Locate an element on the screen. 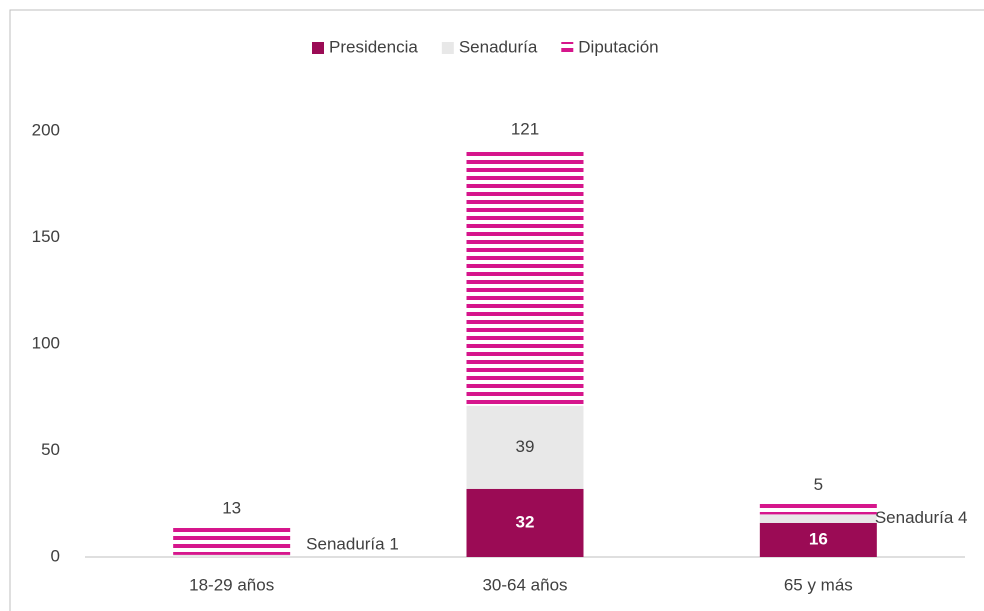 The height and width of the screenshot is (611, 984). data-label: 13 is located at coordinates (231, 508).